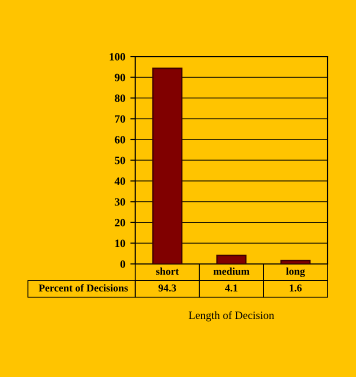 This screenshot has width=356, height=377. I want to click on y-tick-label: 50, so click(120, 160).